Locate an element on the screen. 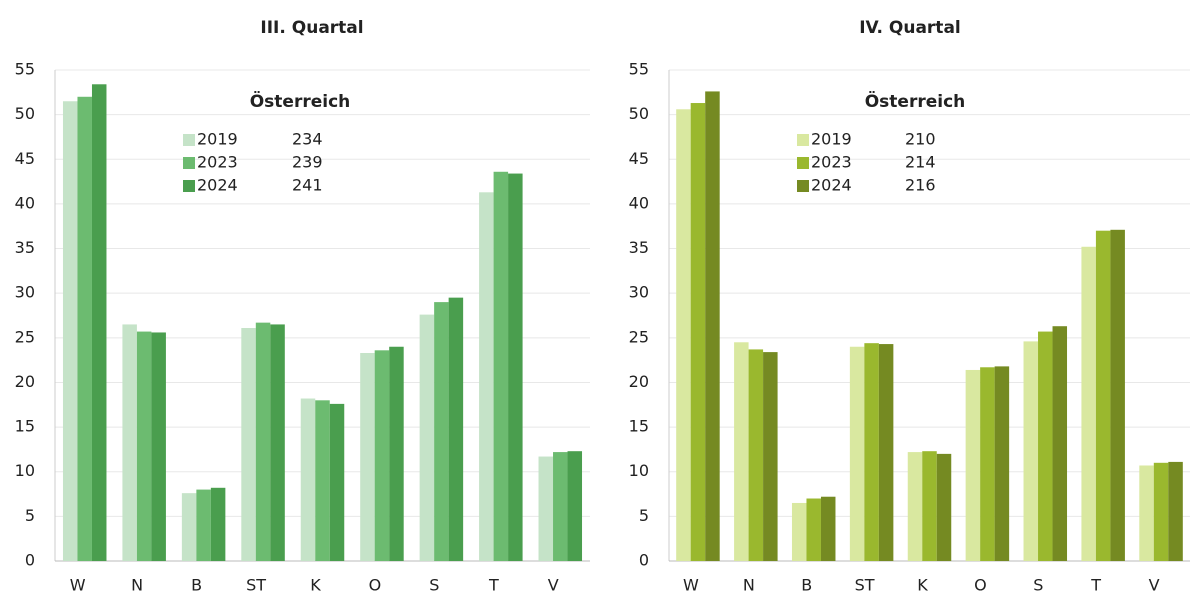 The height and width of the screenshot is (594, 1190). chart-title: IV. Quartal is located at coordinates (910, 28).